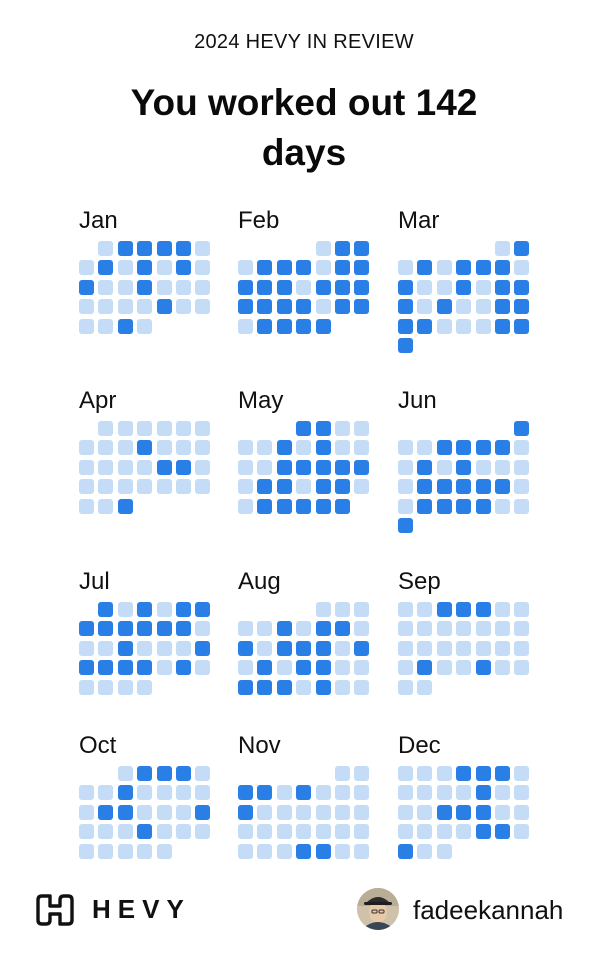  Describe the element at coordinates (304, 128) in the screenshot. I see `workout-days-headline: You worked out 142 days` at that location.